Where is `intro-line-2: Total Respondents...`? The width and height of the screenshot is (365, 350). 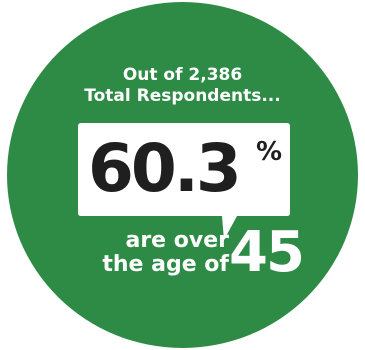
intro-line-2: Total Respondents... is located at coordinates (182, 96).